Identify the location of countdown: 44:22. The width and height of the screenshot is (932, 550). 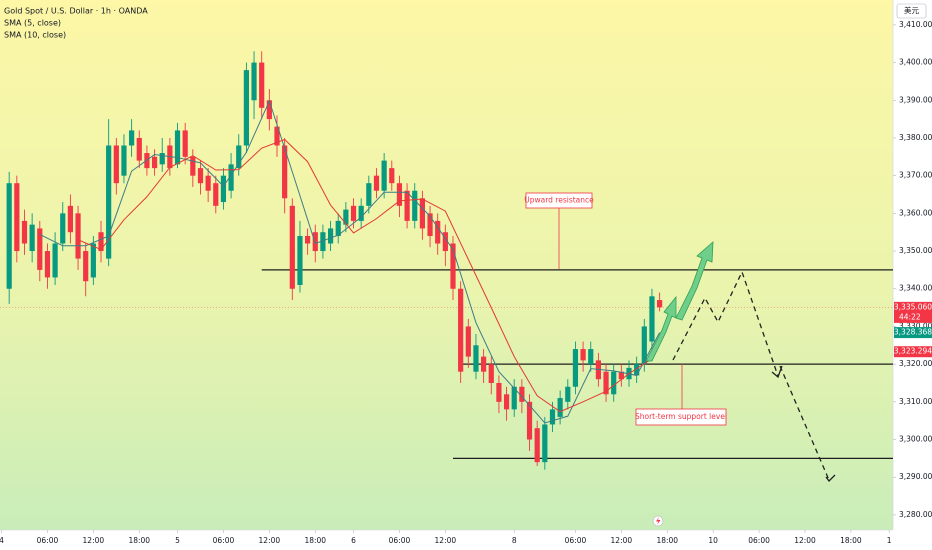
(910, 316).